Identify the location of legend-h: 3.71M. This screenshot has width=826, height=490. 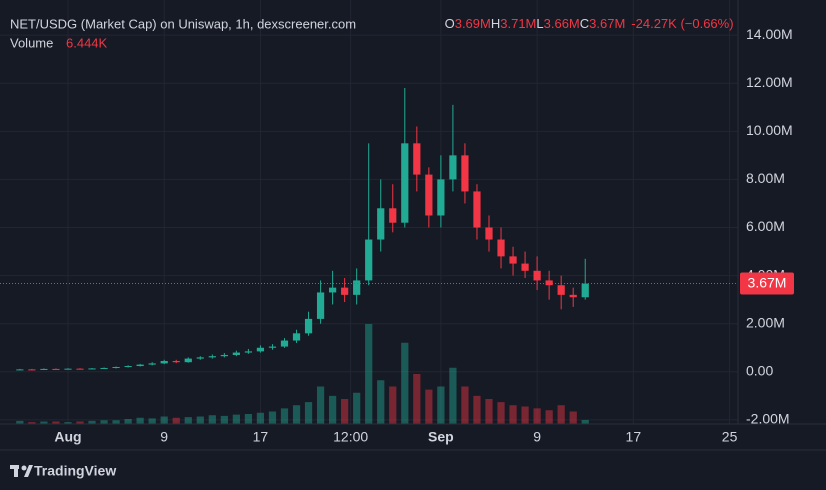
(518, 23).